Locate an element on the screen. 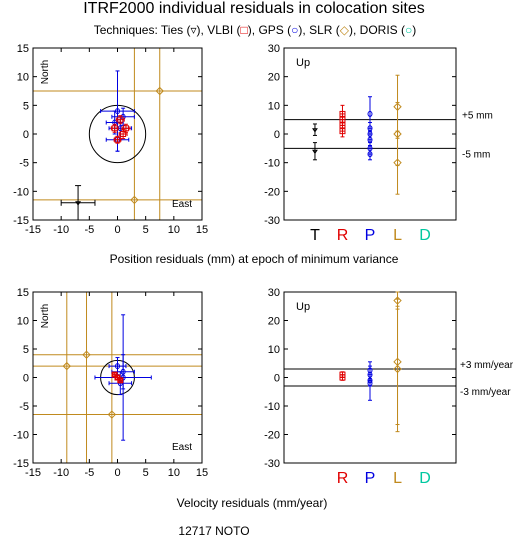 This screenshot has height=538, width=526. legend-prefix: Techniques: is located at coordinates (127, 30).